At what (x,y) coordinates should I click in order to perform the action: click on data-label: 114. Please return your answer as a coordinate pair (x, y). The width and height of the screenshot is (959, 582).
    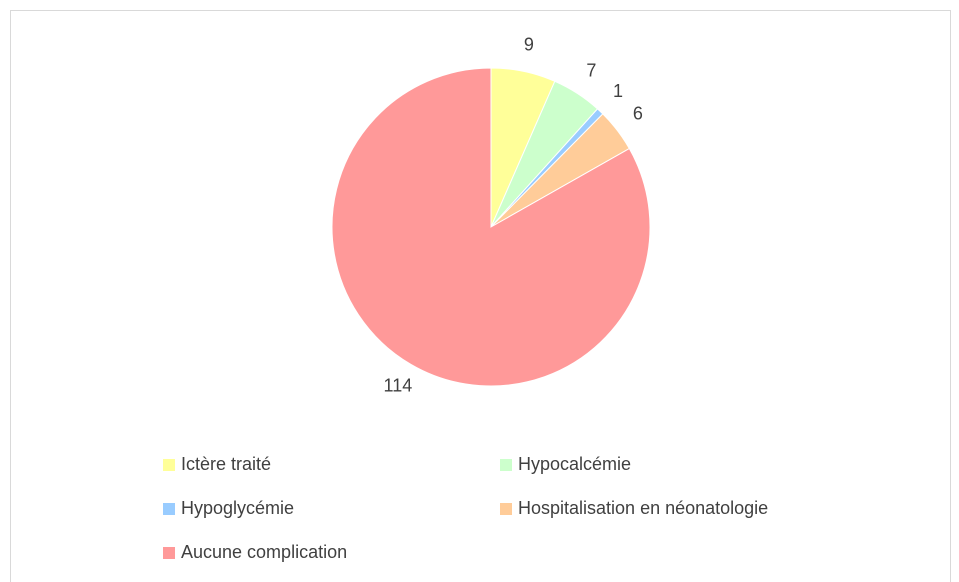
    Looking at the image, I should click on (398, 386).